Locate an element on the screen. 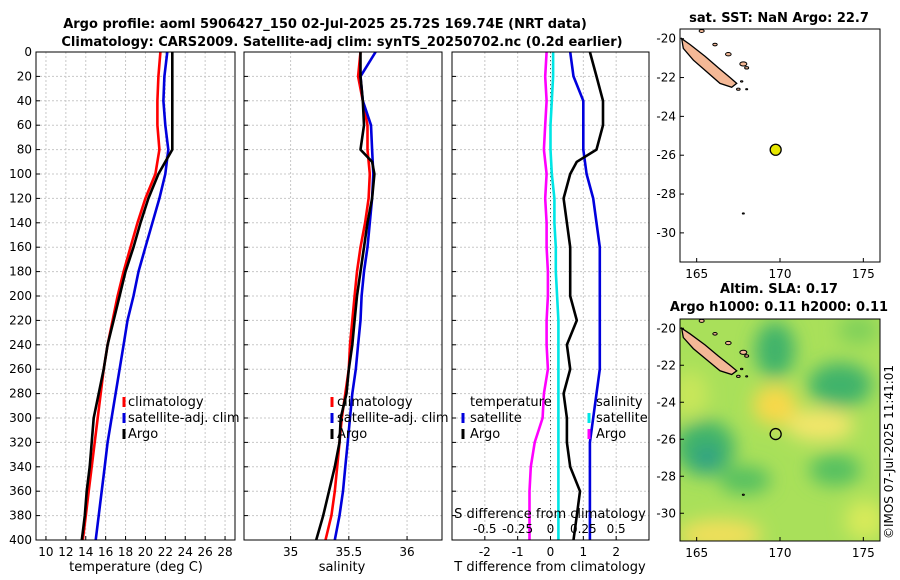 This screenshot has height=580, width=900. s-x-tick-label: 0.5 is located at coordinates (616, 529).